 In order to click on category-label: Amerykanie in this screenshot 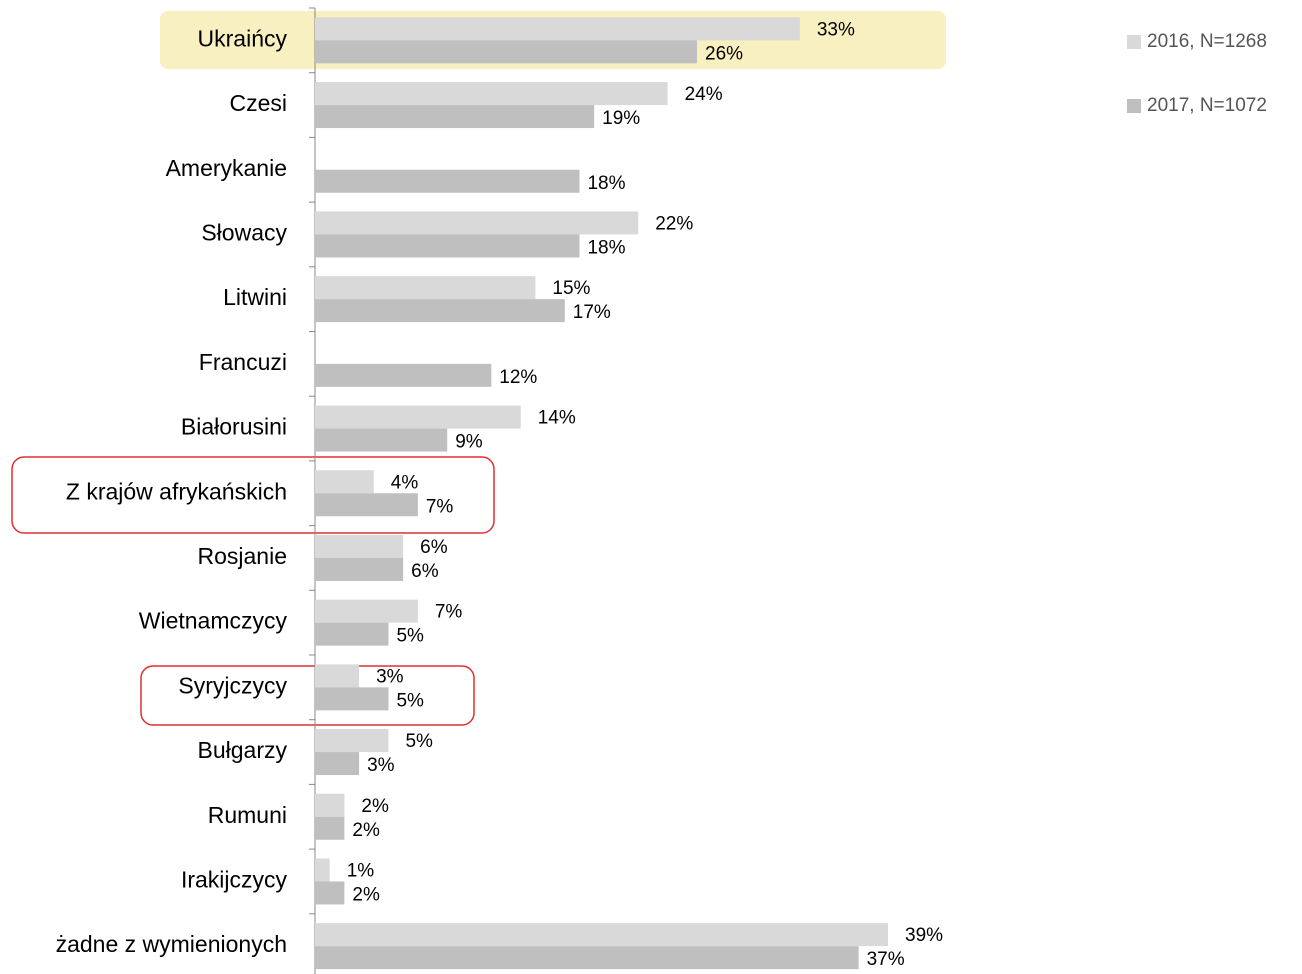, I will do `click(226, 168)`.